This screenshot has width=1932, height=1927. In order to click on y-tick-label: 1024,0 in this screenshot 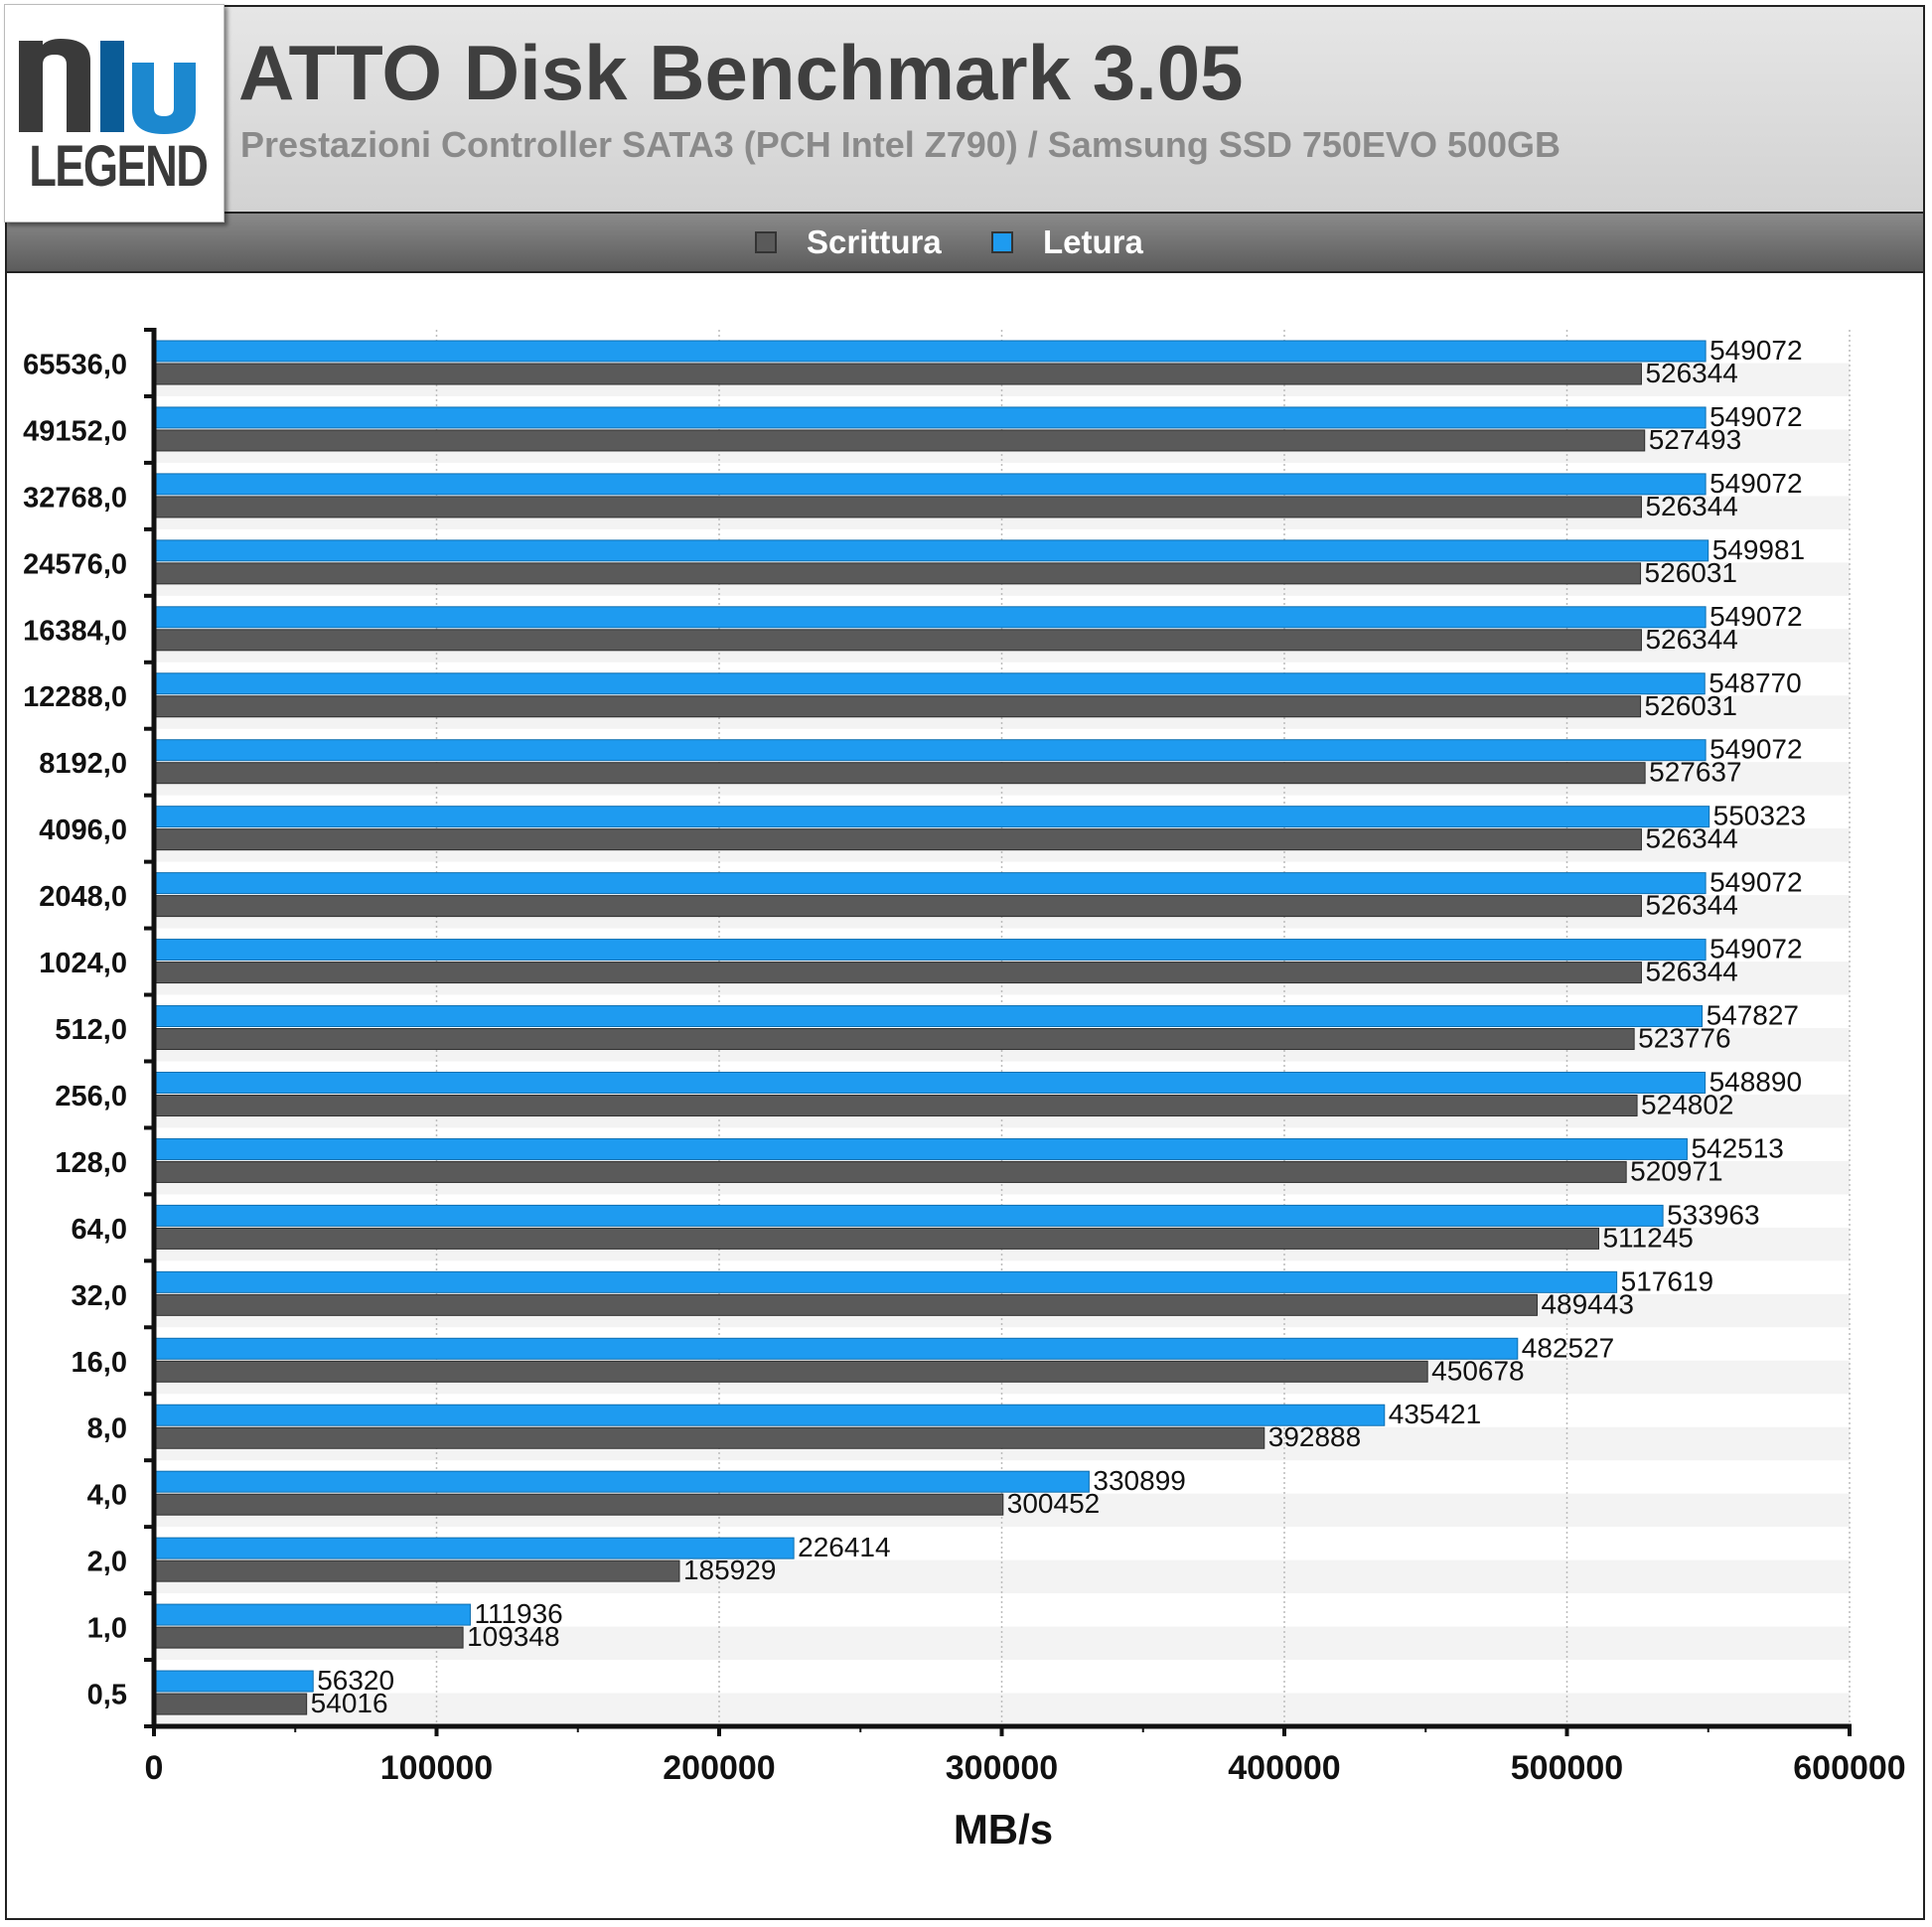, I will do `click(83, 964)`.